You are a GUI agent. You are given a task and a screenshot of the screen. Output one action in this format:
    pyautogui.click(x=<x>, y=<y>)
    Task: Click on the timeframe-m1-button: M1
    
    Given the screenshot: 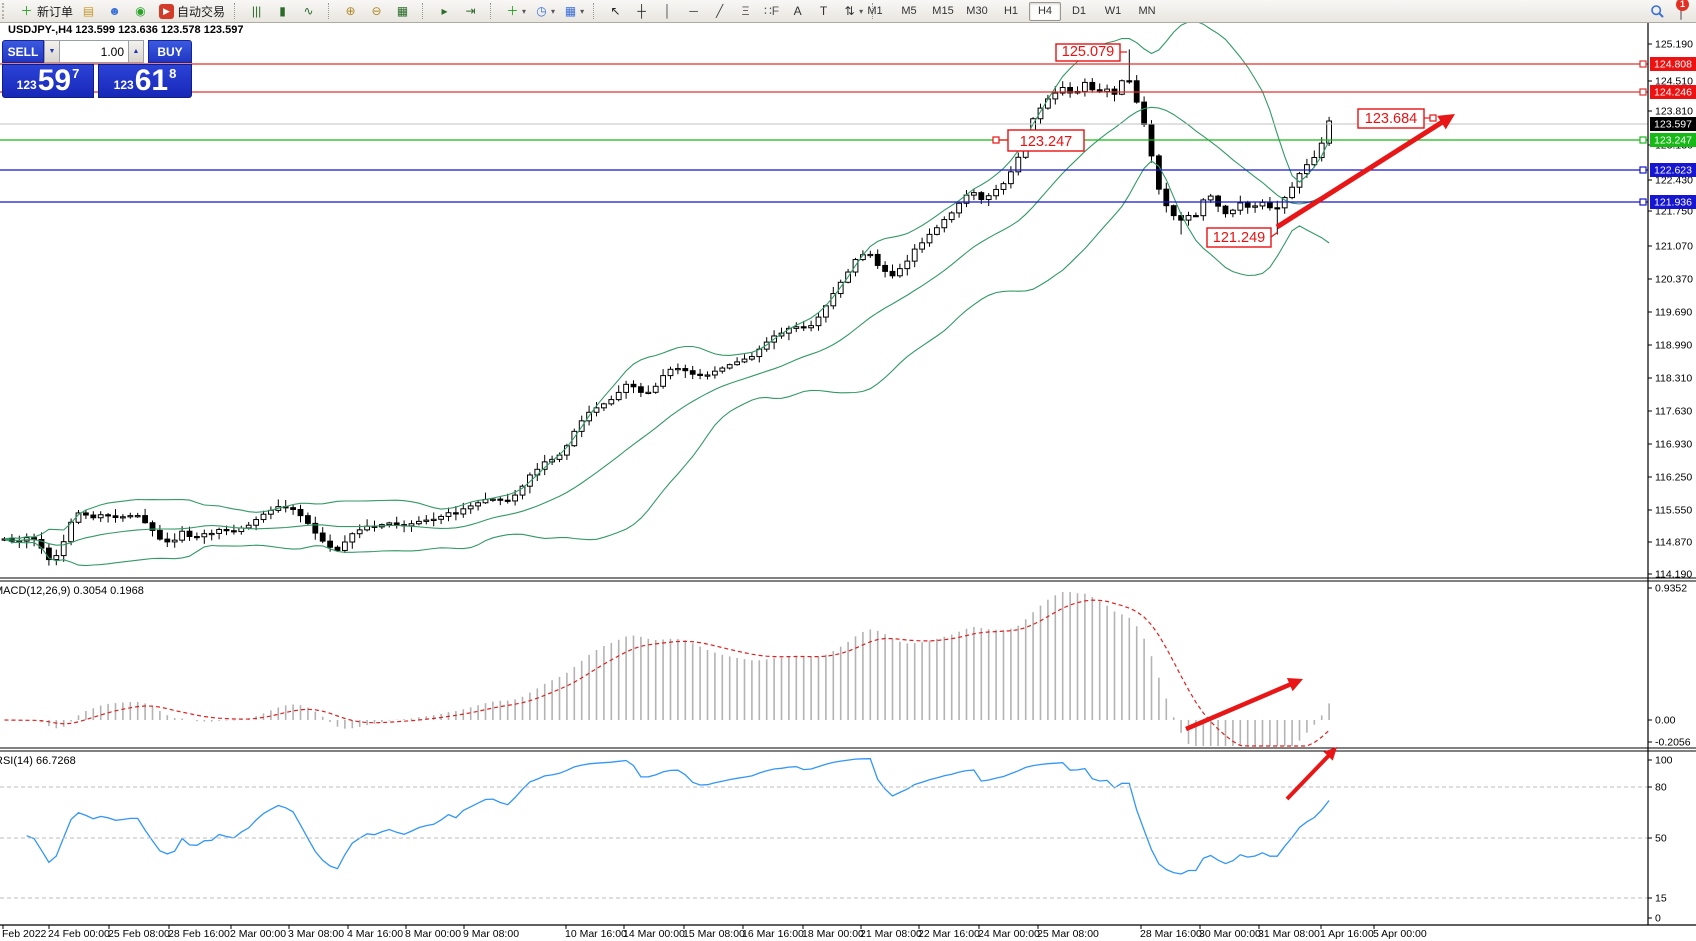 What is the action you would take?
    pyautogui.click(x=875, y=10)
    